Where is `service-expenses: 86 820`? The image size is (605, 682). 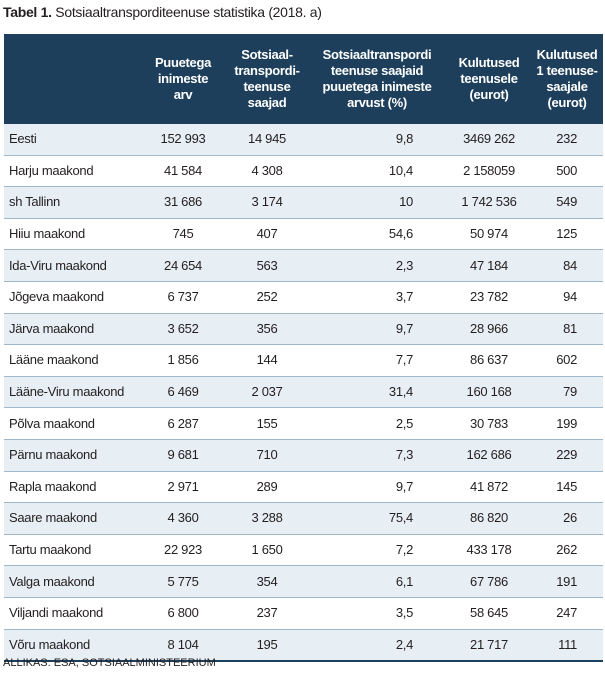 service-expenses: 86 820 is located at coordinates (489, 518).